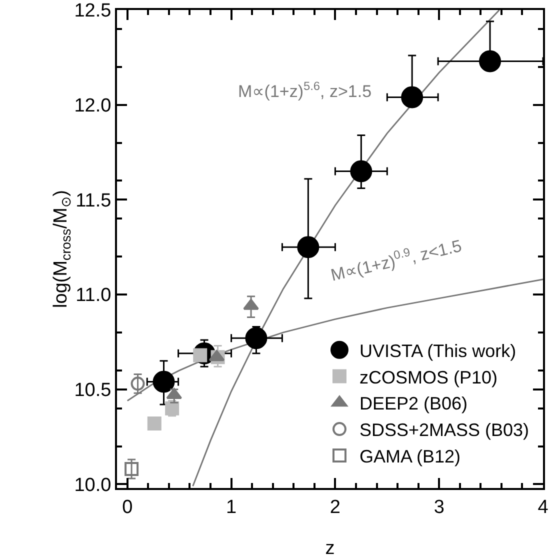 The height and width of the screenshot is (559, 551). What do you see at coordinates (335, 507) in the screenshot?
I see `x-tick-label: 2` at bounding box center [335, 507].